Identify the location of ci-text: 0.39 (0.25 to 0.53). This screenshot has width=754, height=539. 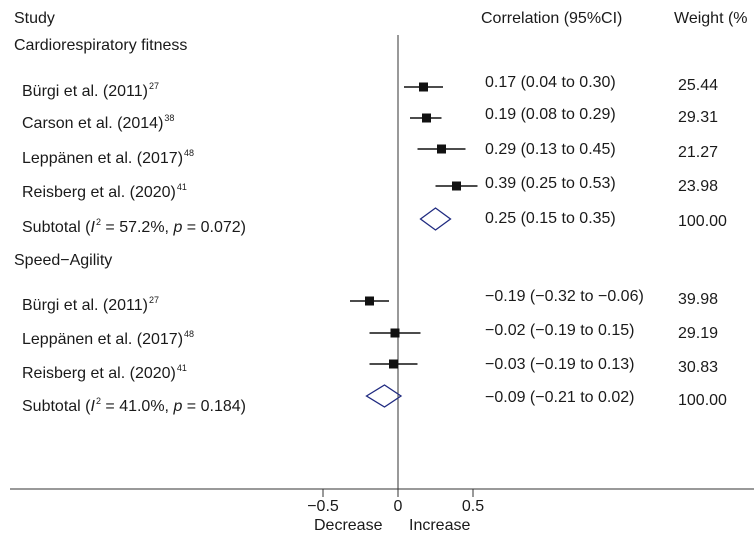
(550, 183).